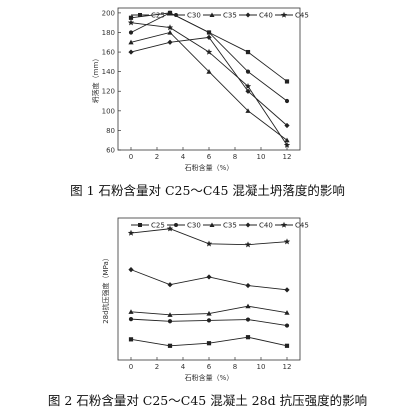 The width and height of the screenshot is (415, 411). What do you see at coordinates (110, 131) in the screenshot?
I see `y-tick-label: 80` at bounding box center [110, 131].